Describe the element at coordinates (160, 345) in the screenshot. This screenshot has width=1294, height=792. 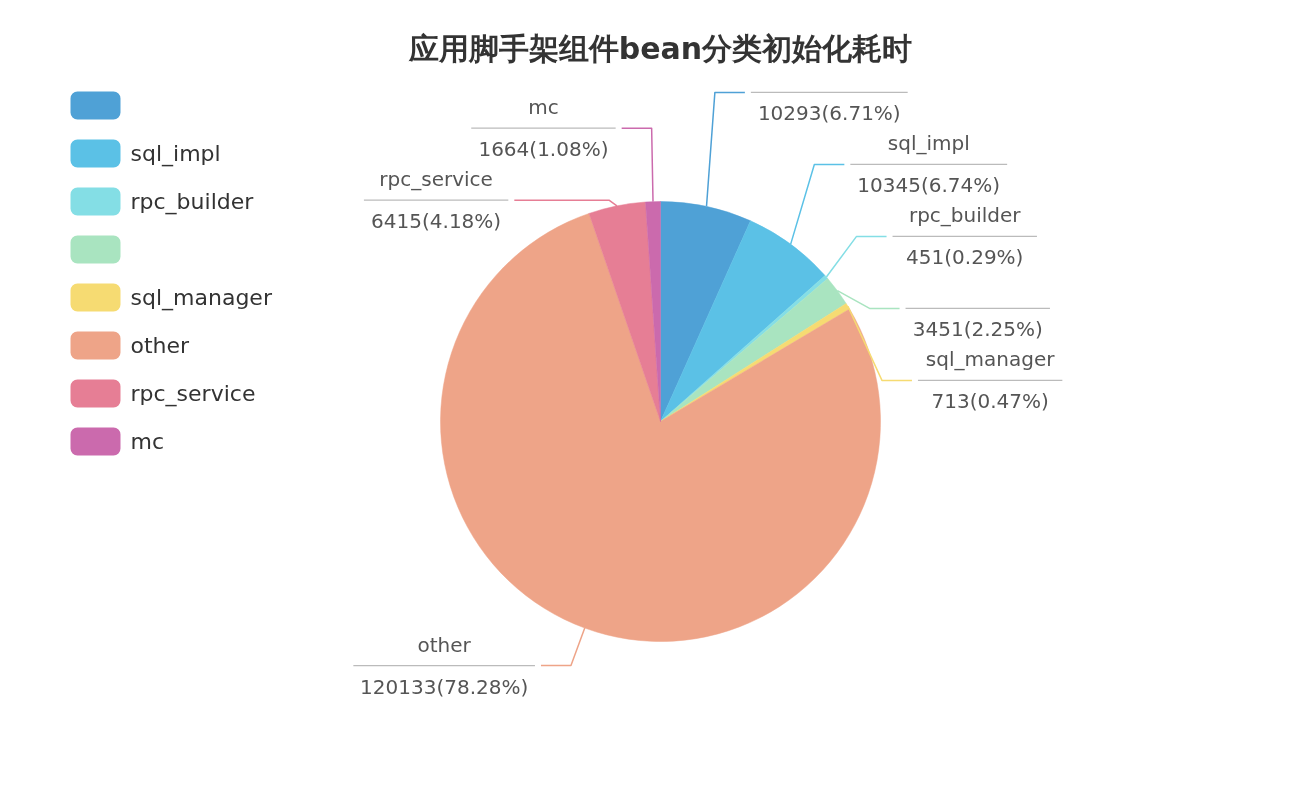
I see `legend-label: other` at that location.